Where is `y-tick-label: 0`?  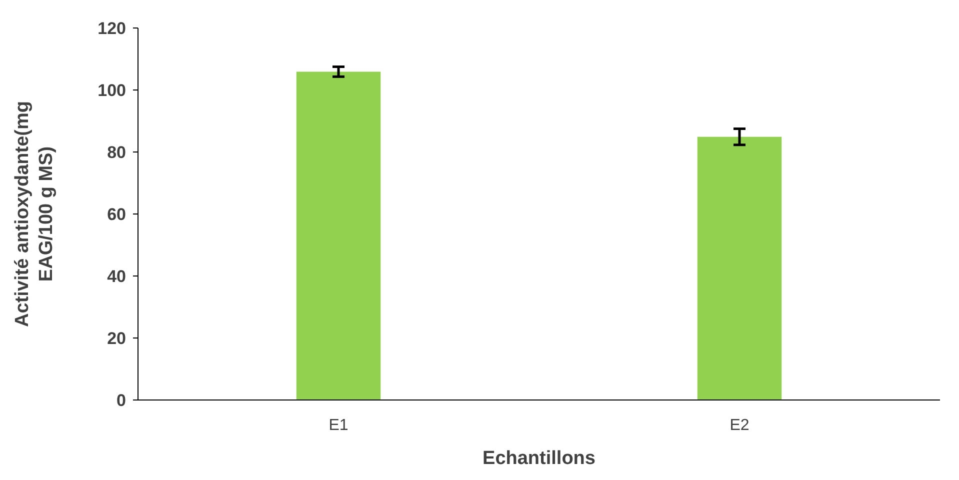
y-tick-label: 0 is located at coordinates (121, 400).